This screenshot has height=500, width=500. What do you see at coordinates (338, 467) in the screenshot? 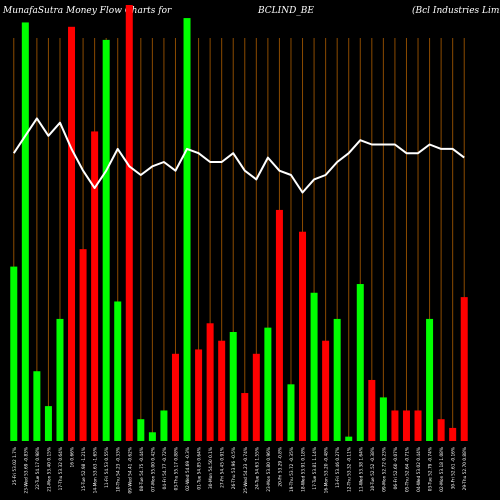
I see `x-tick-label: 13-Fri 53.46 0.27%` at bounding box center [338, 467].